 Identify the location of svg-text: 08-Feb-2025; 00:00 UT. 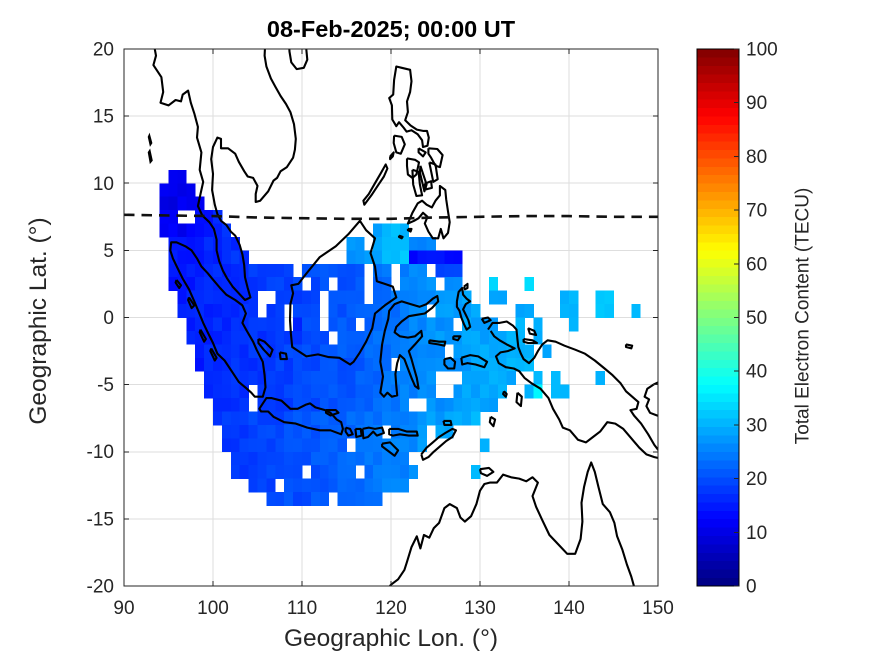
(391, 29).